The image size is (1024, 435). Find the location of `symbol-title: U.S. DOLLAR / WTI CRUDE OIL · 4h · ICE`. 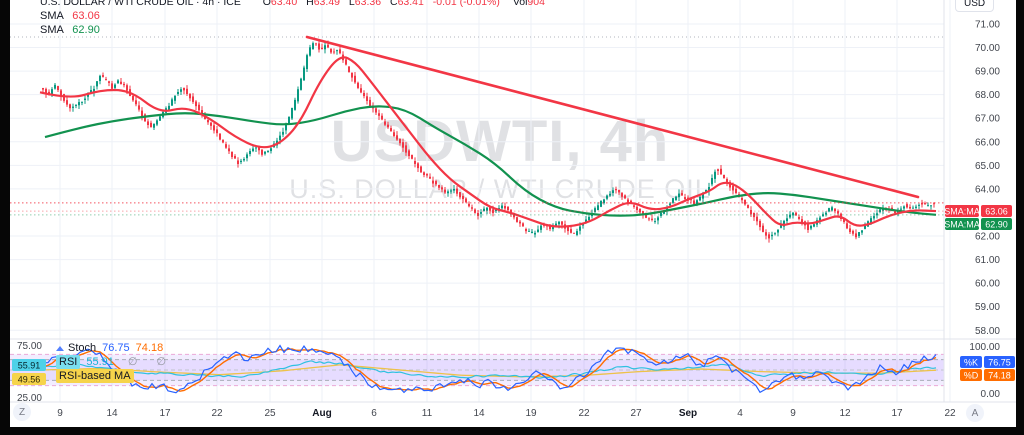

symbol-title: U.S. DOLLAR / WTI CRUDE OIL · 4h · ICE is located at coordinates (140, 4).